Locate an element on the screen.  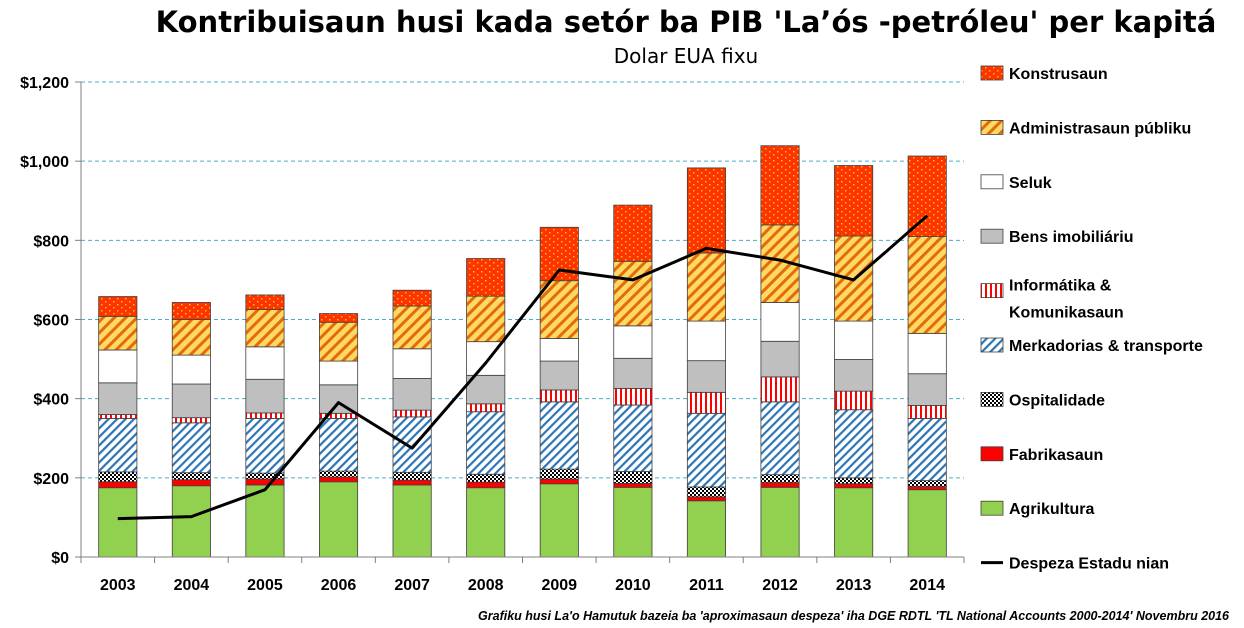
legend-label: Agrikultura is located at coordinates (1051, 509).